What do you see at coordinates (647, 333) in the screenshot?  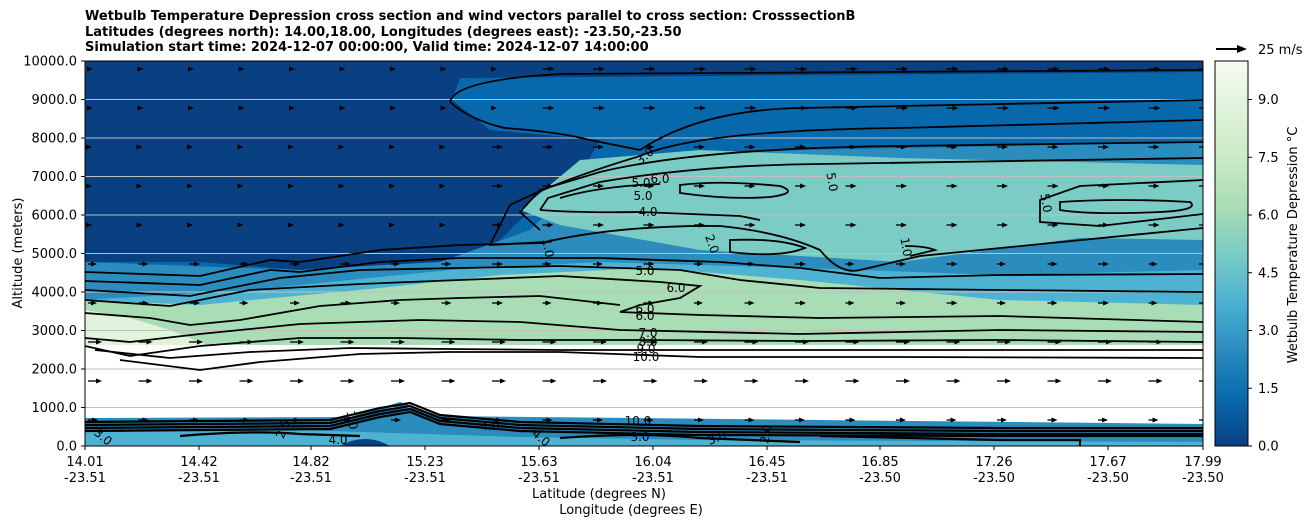 I see `contour-label: 7.0` at bounding box center [647, 333].